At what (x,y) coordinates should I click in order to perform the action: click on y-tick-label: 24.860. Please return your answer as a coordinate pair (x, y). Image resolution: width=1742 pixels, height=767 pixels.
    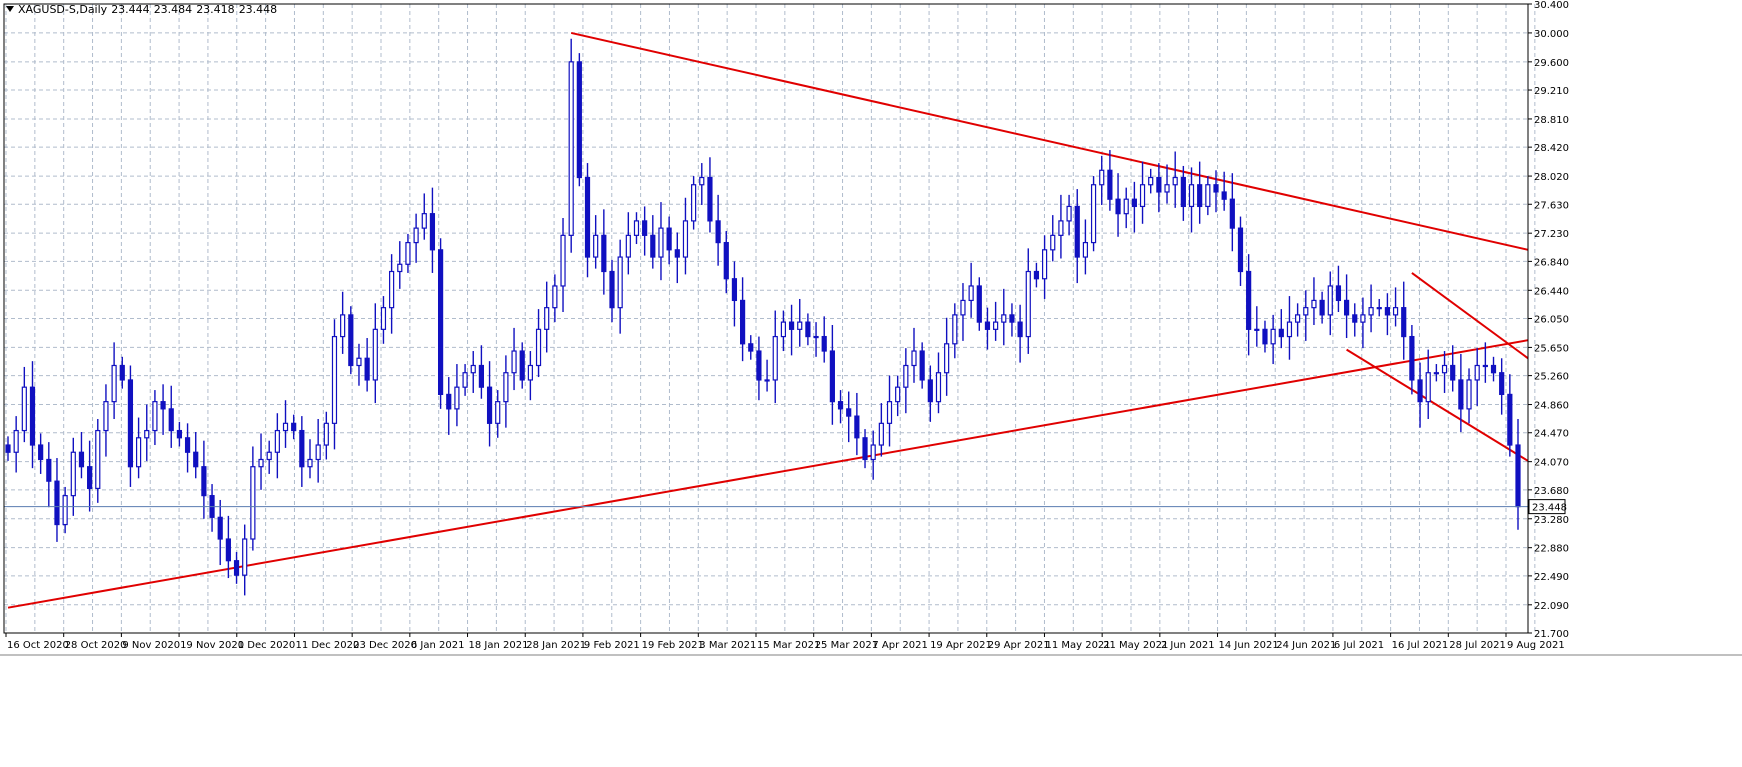
    Looking at the image, I should click on (1551, 406).